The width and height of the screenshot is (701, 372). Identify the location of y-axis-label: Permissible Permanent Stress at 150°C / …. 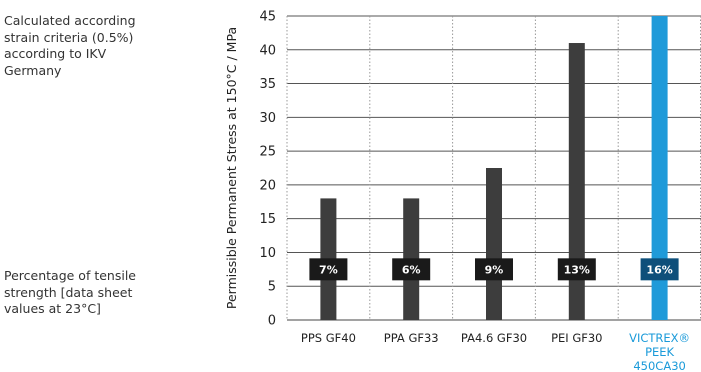
(231, 168).